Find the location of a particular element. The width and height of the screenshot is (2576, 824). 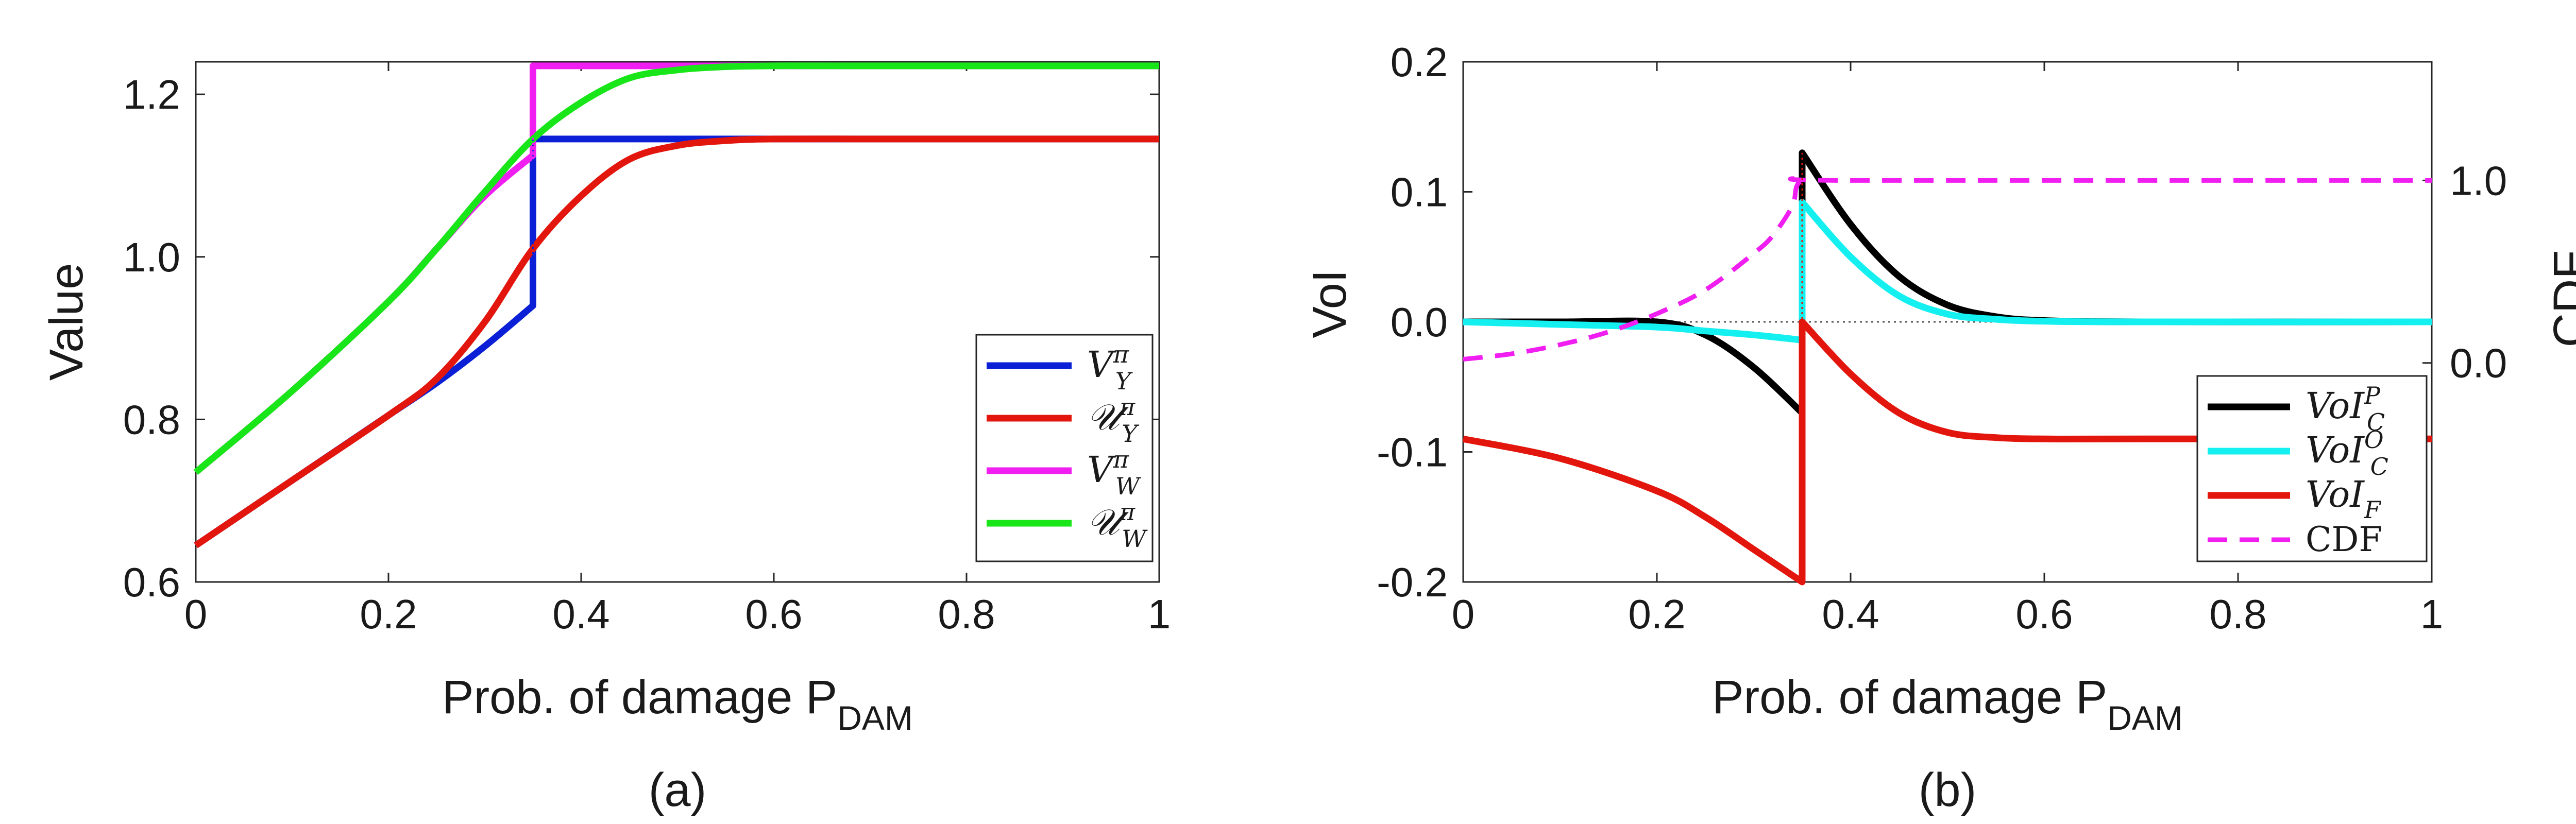

panel-b-xtick-label: 0.4 is located at coordinates (1850, 614).